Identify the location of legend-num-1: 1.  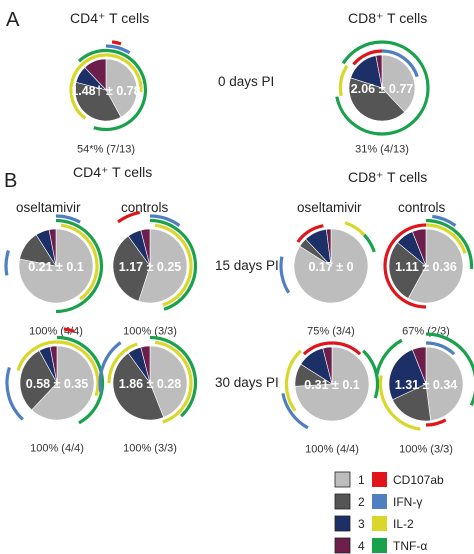
(361, 480).